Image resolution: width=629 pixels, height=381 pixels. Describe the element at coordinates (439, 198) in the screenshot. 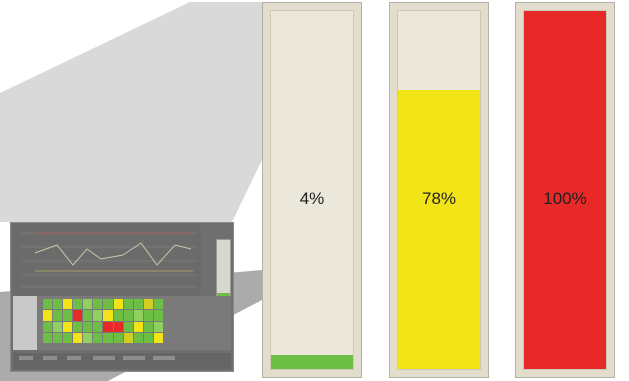

I see `gauge-percent-label: 78%` at that location.